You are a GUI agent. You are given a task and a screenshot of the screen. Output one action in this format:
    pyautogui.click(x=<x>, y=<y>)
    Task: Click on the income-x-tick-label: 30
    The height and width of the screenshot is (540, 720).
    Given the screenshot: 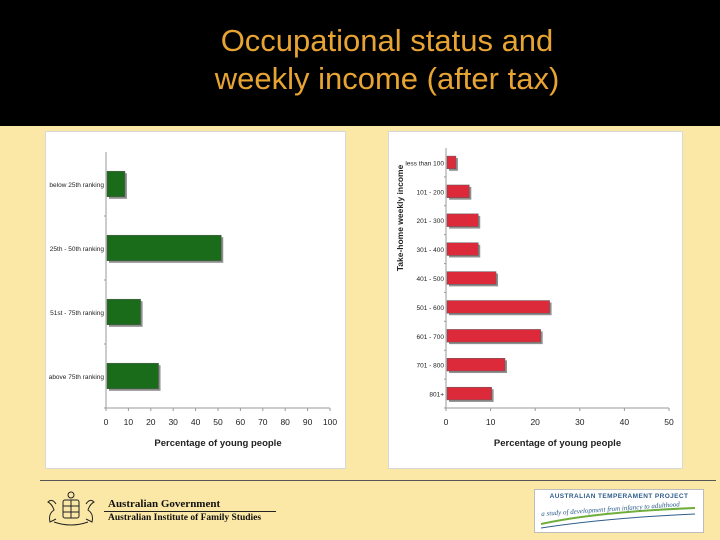 What is the action you would take?
    pyautogui.click(x=580, y=422)
    